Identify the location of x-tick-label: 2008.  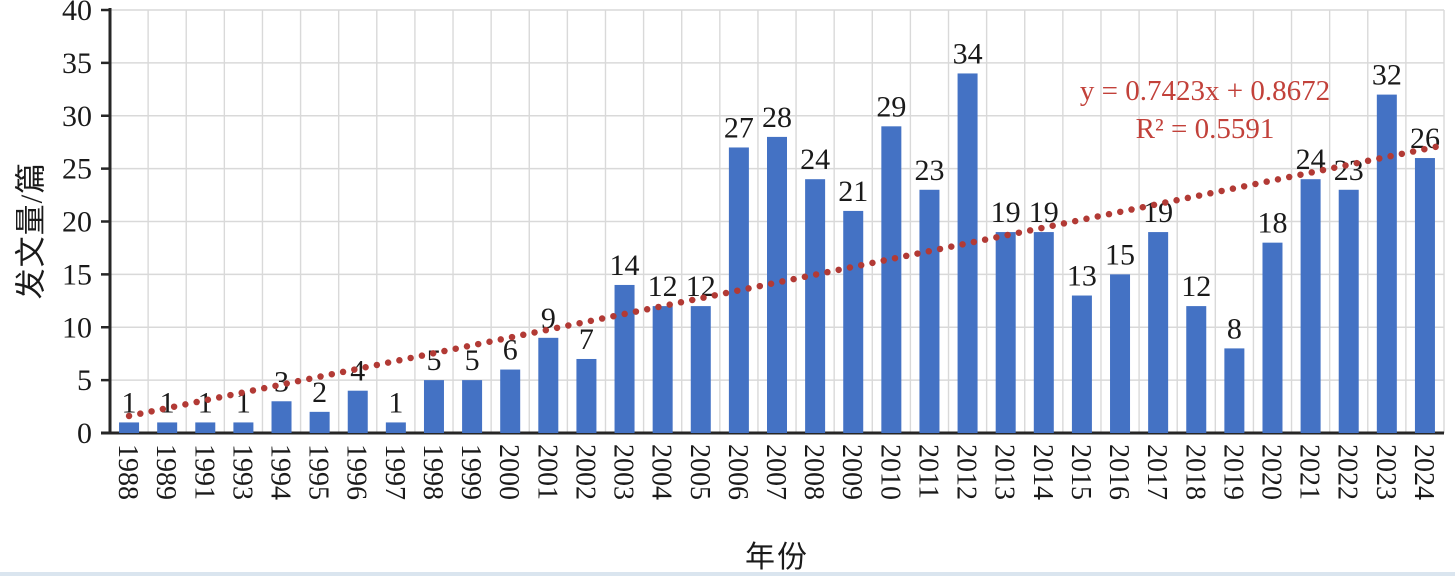
(813, 472).